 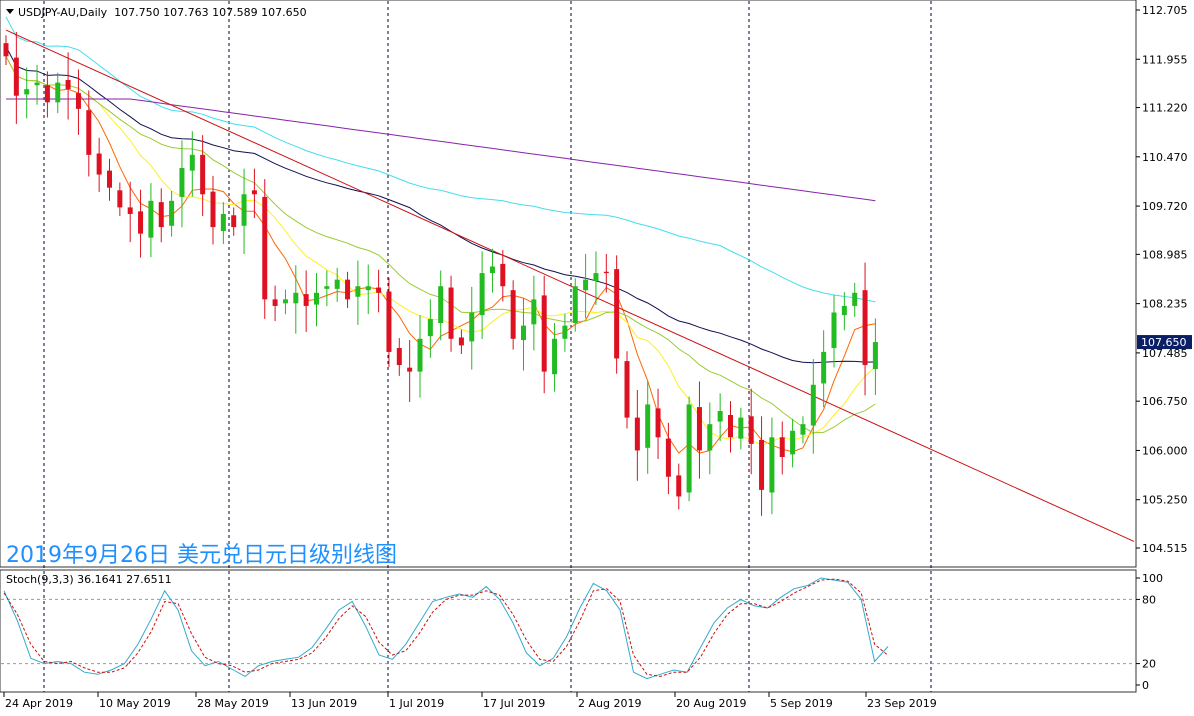 I want to click on watermark-caption: 2019年9月26日 美元兑日元日级别线图, so click(x=201, y=555).